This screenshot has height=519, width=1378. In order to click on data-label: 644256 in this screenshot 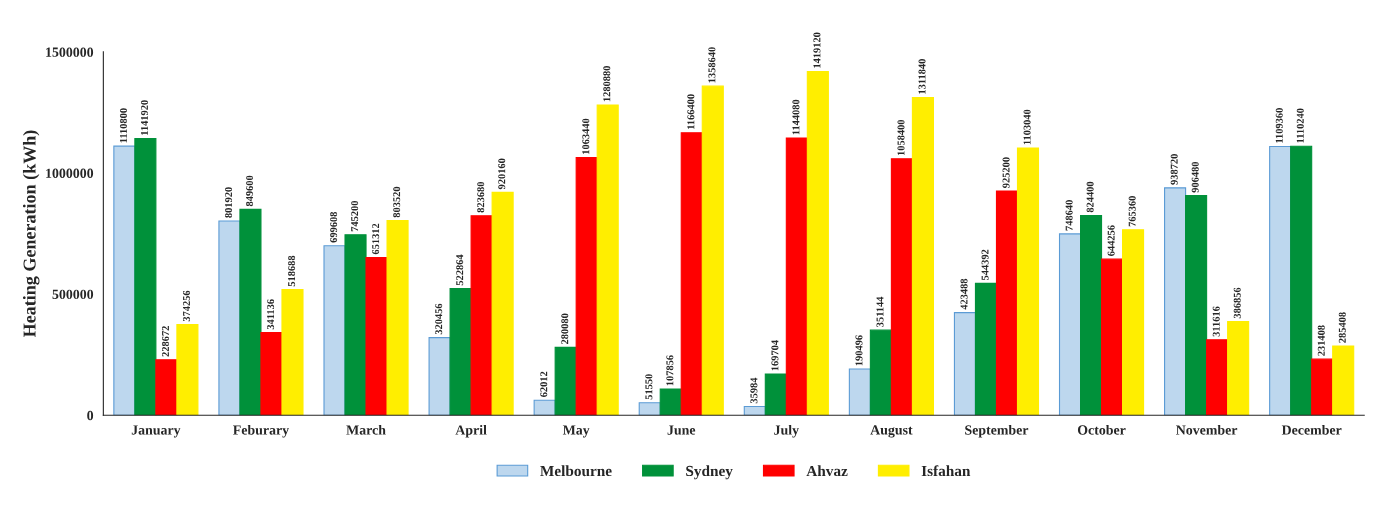, I will do `click(1111, 240)`.